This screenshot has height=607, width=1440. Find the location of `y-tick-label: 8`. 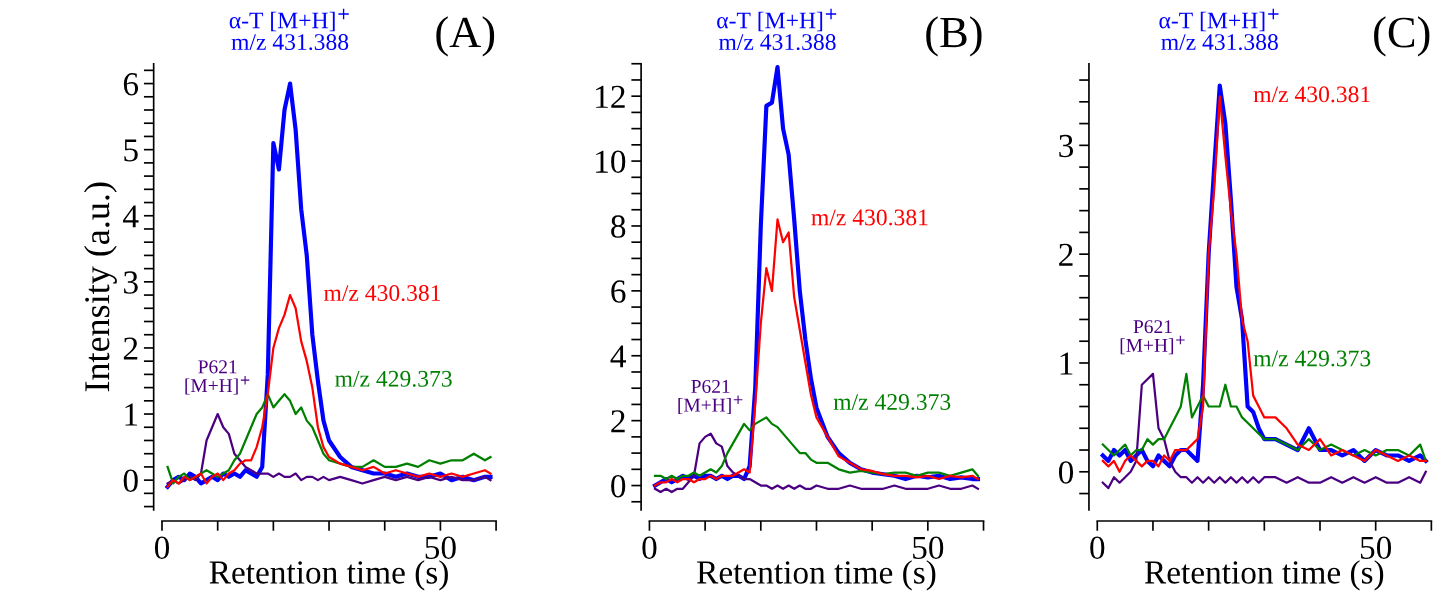

y-tick-label: 8 is located at coordinates (618, 226).